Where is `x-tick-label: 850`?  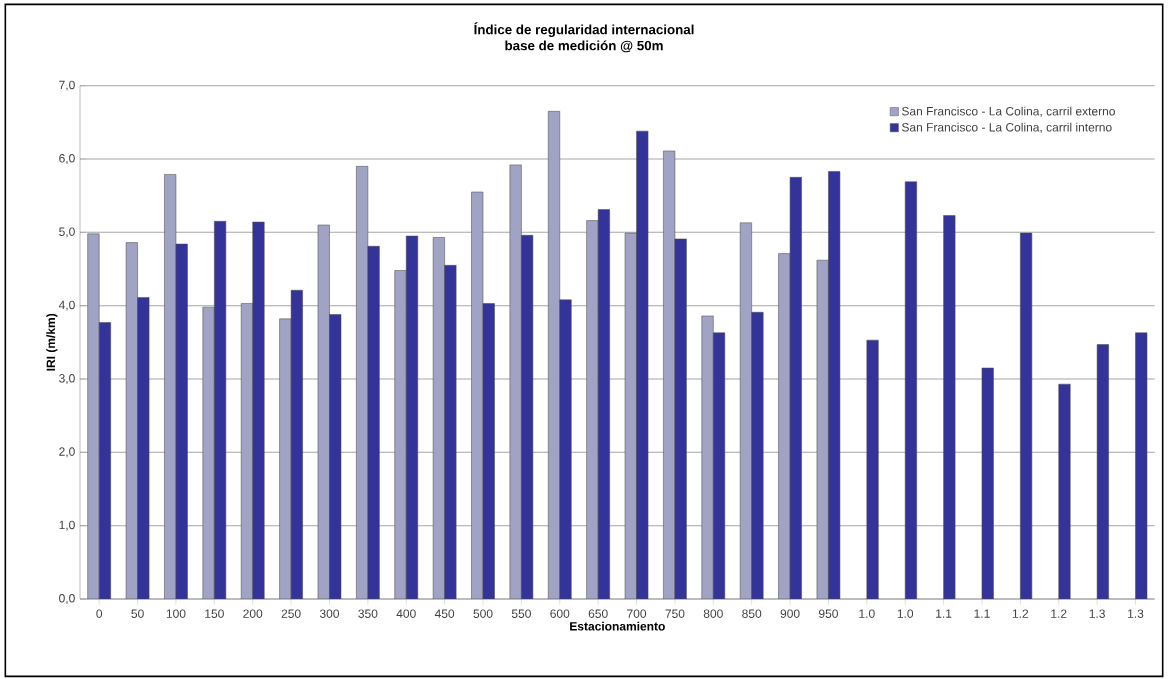 x-tick-label: 850 is located at coordinates (752, 613).